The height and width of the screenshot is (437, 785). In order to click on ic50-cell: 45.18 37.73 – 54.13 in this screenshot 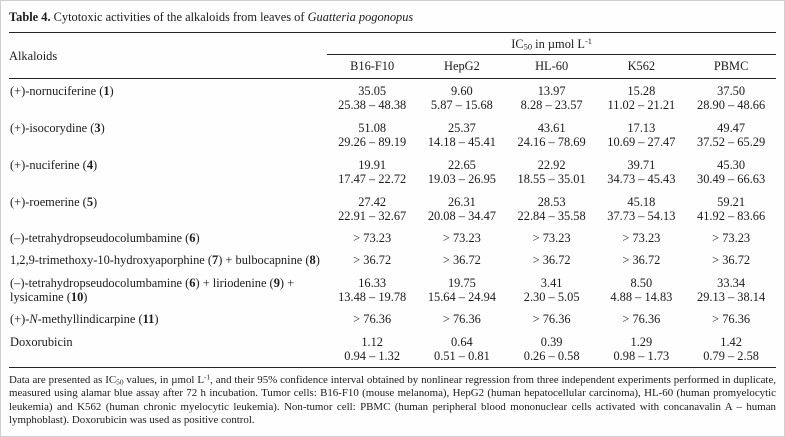, I will do `click(642, 208)`.